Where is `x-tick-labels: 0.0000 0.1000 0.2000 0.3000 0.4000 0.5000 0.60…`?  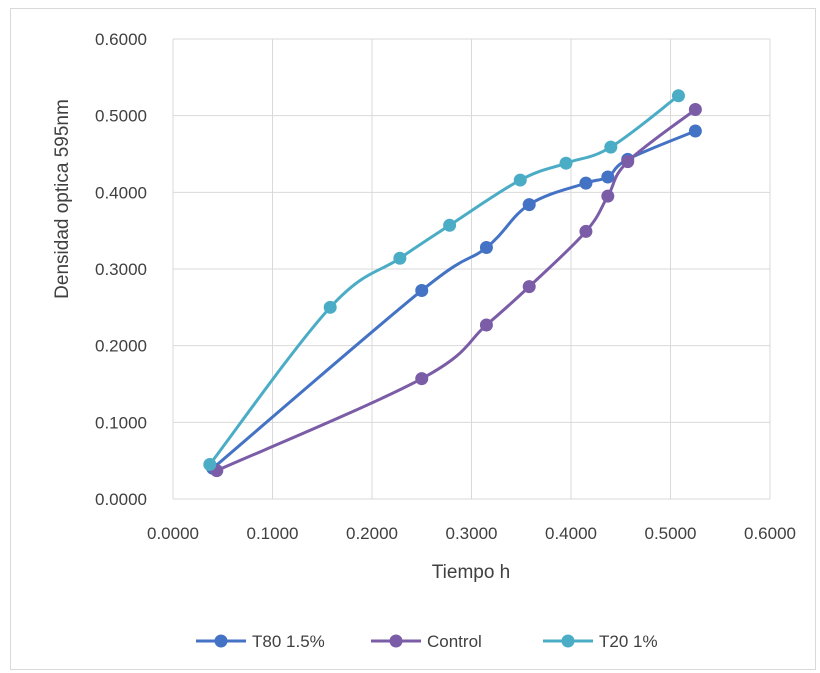
x-tick-labels: 0.0000 0.1000 0.2000 0.3000 0.4000 0.5000 0.60… is located at coordinates (471, 533).